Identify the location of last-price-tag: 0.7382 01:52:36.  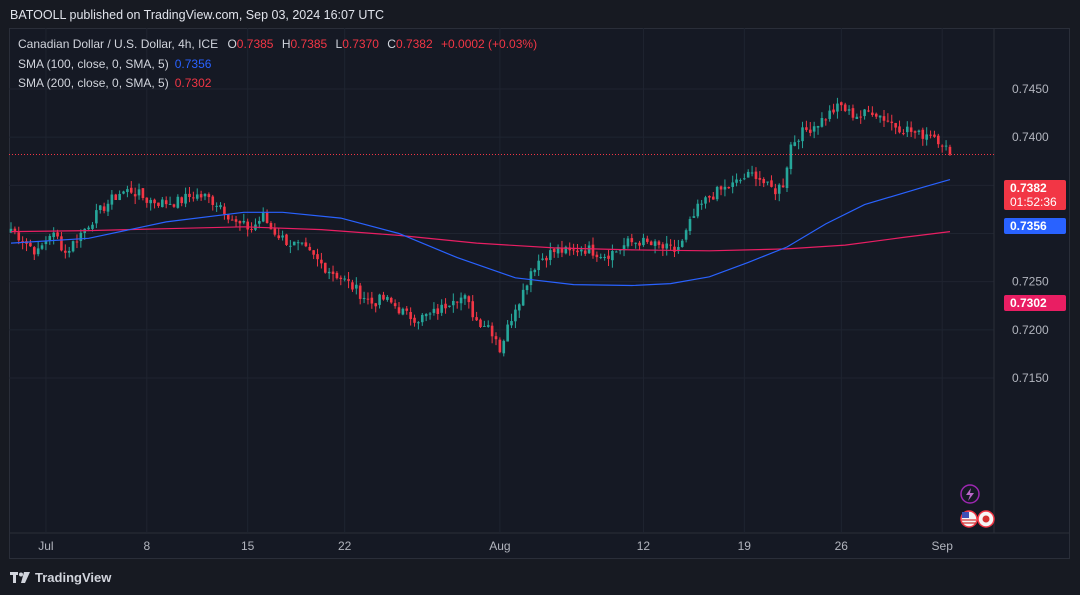
(1035, 195).